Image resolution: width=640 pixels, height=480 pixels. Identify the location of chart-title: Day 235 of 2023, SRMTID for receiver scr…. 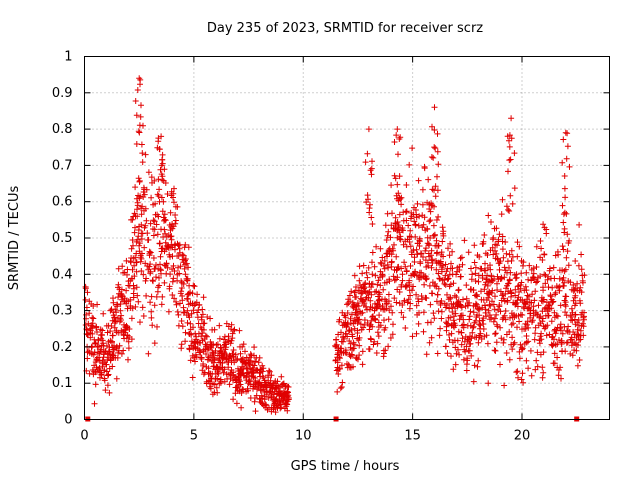
(345, 28).